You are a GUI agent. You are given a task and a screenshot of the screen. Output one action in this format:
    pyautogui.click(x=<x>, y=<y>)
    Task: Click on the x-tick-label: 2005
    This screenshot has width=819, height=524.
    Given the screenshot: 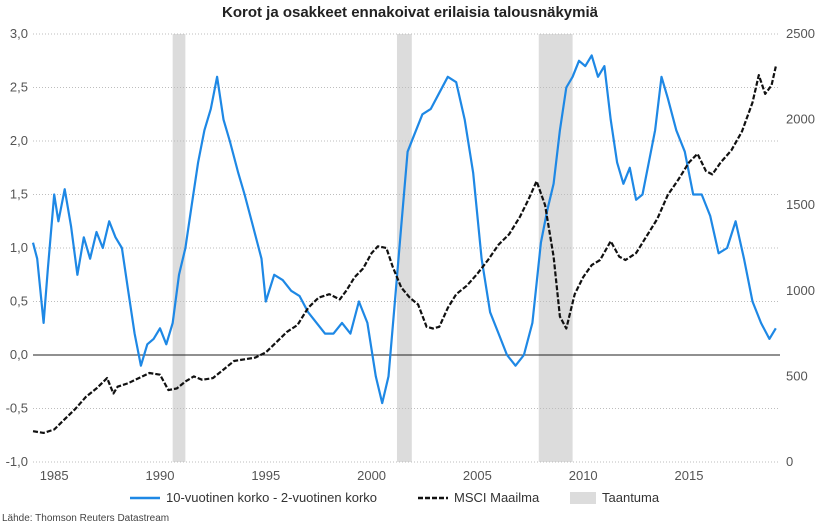 What is the action you would take?
    pyautogui.click(x=477, y=475)
    